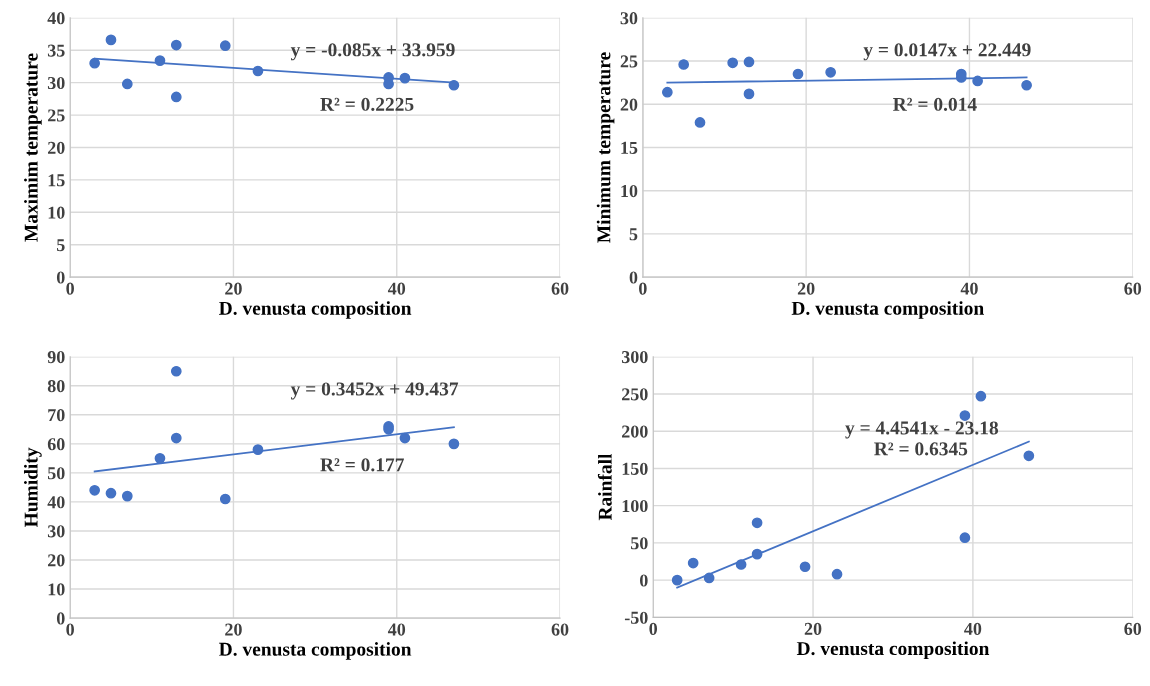  Describe the element at coordinates (374, 391) in the screenshot. I see `annotation: y = 0.3452x + 49.437` at that location.